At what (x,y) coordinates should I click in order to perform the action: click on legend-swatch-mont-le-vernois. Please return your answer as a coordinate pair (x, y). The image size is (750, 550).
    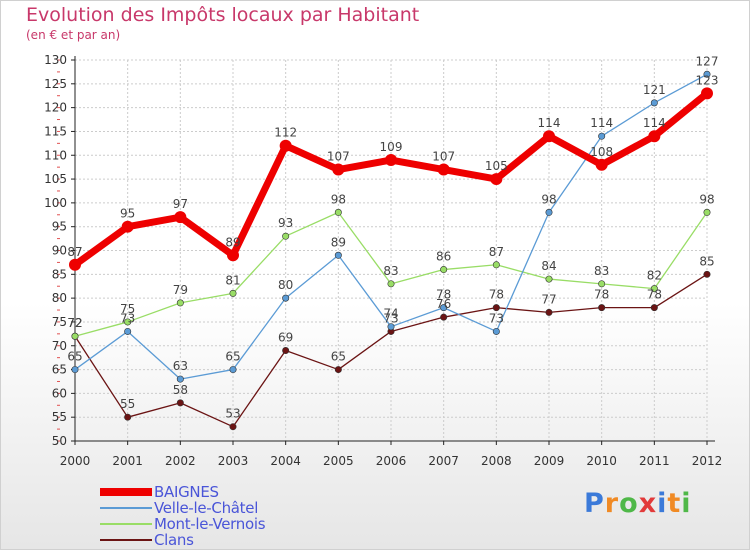
    Looking at the image, I should click on (126, 524).